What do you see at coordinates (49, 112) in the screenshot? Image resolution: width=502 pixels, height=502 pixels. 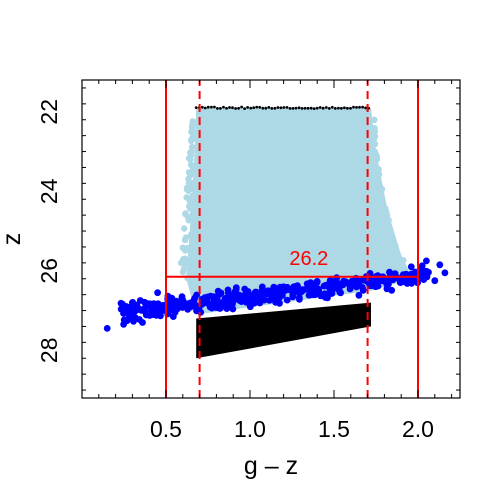 I see `y-tick-label: 22` at bounding box center [49, 112].